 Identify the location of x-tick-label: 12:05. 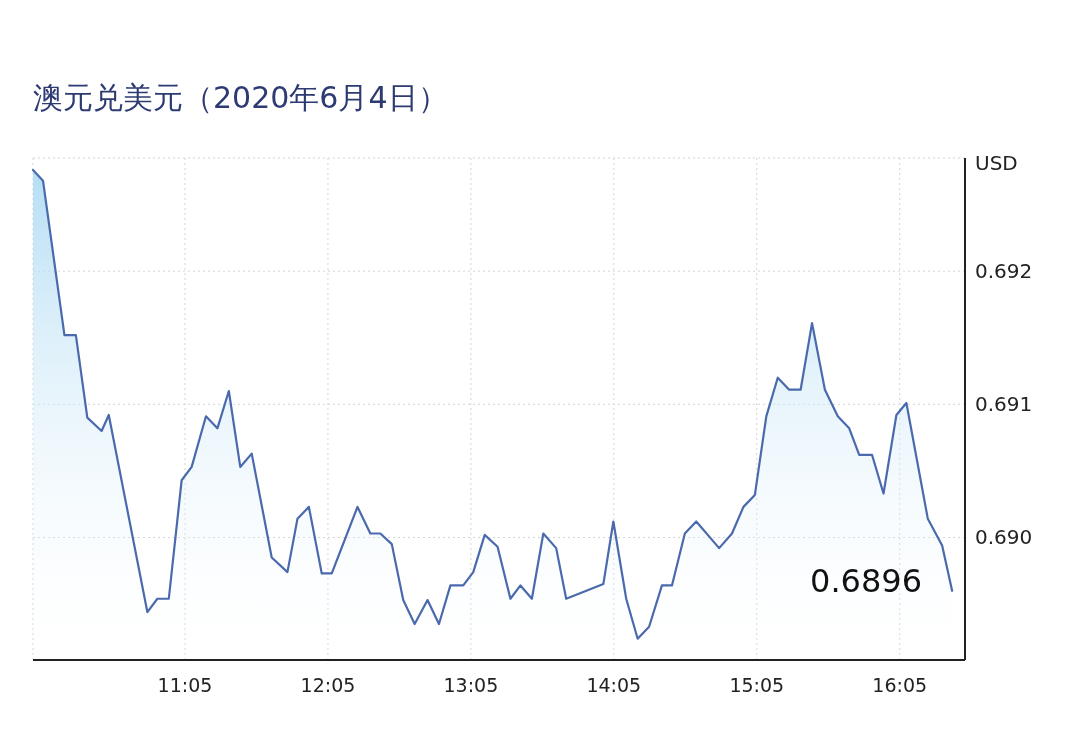
(328, 685).